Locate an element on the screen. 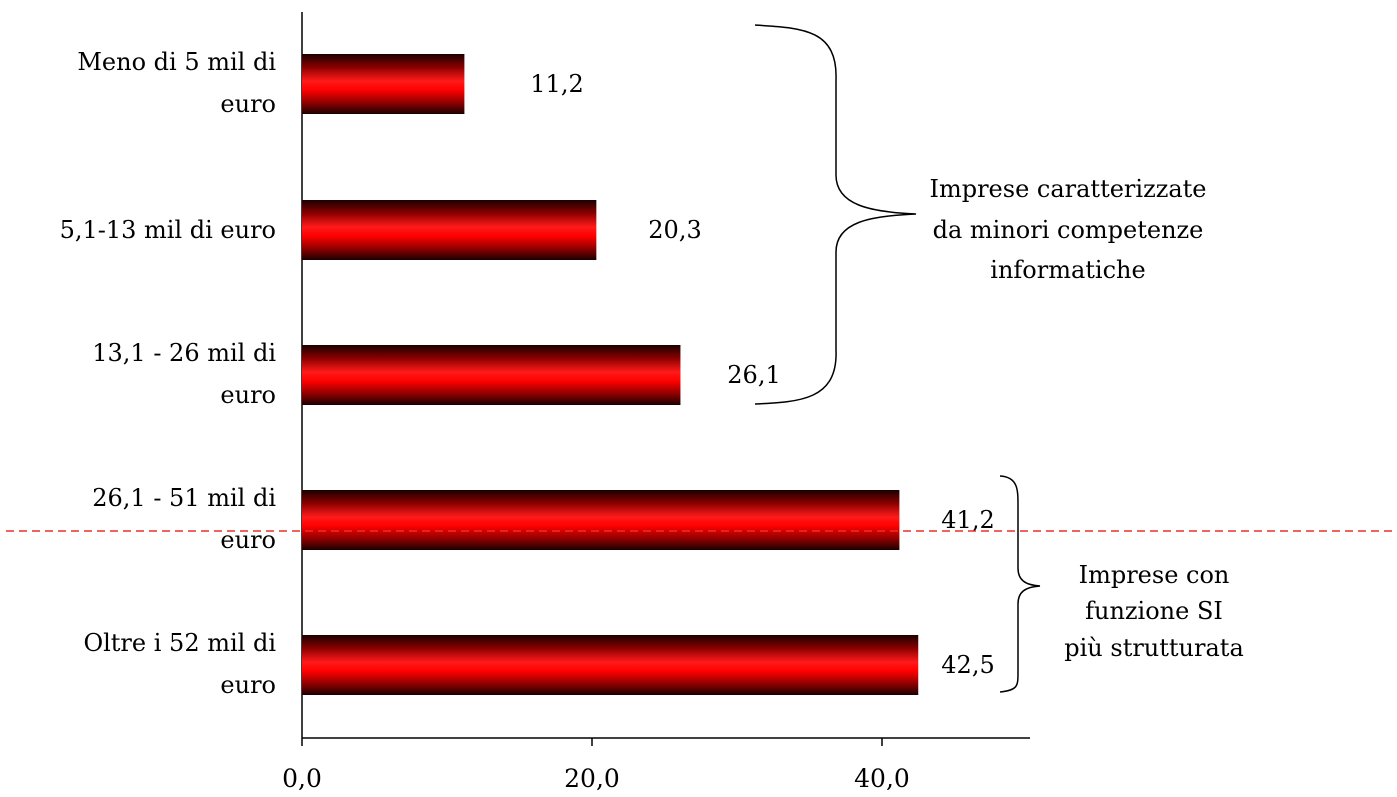 The image size is (1397, 797). bar-value-label: 26,1 is located at coordinates (753, 375).